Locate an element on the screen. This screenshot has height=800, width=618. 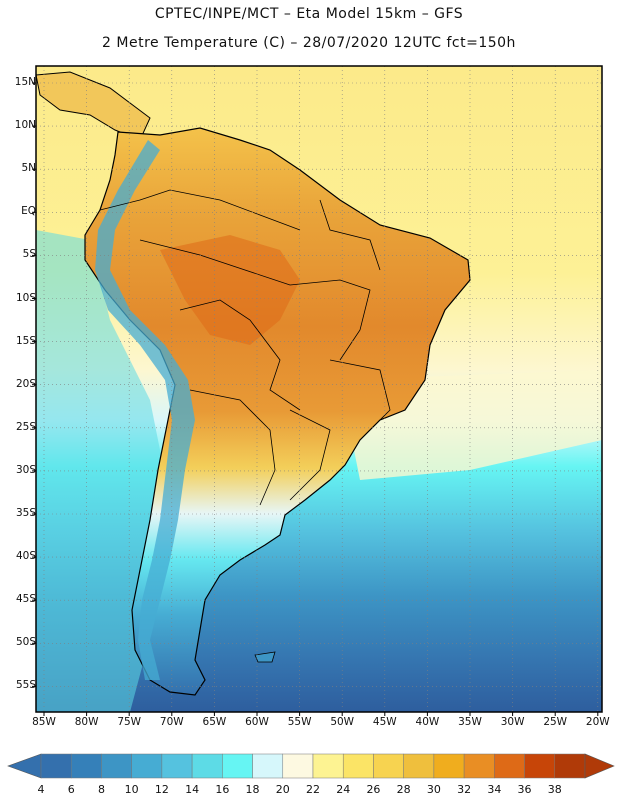
lon-label: 45W is located at coordinates (384, 722).